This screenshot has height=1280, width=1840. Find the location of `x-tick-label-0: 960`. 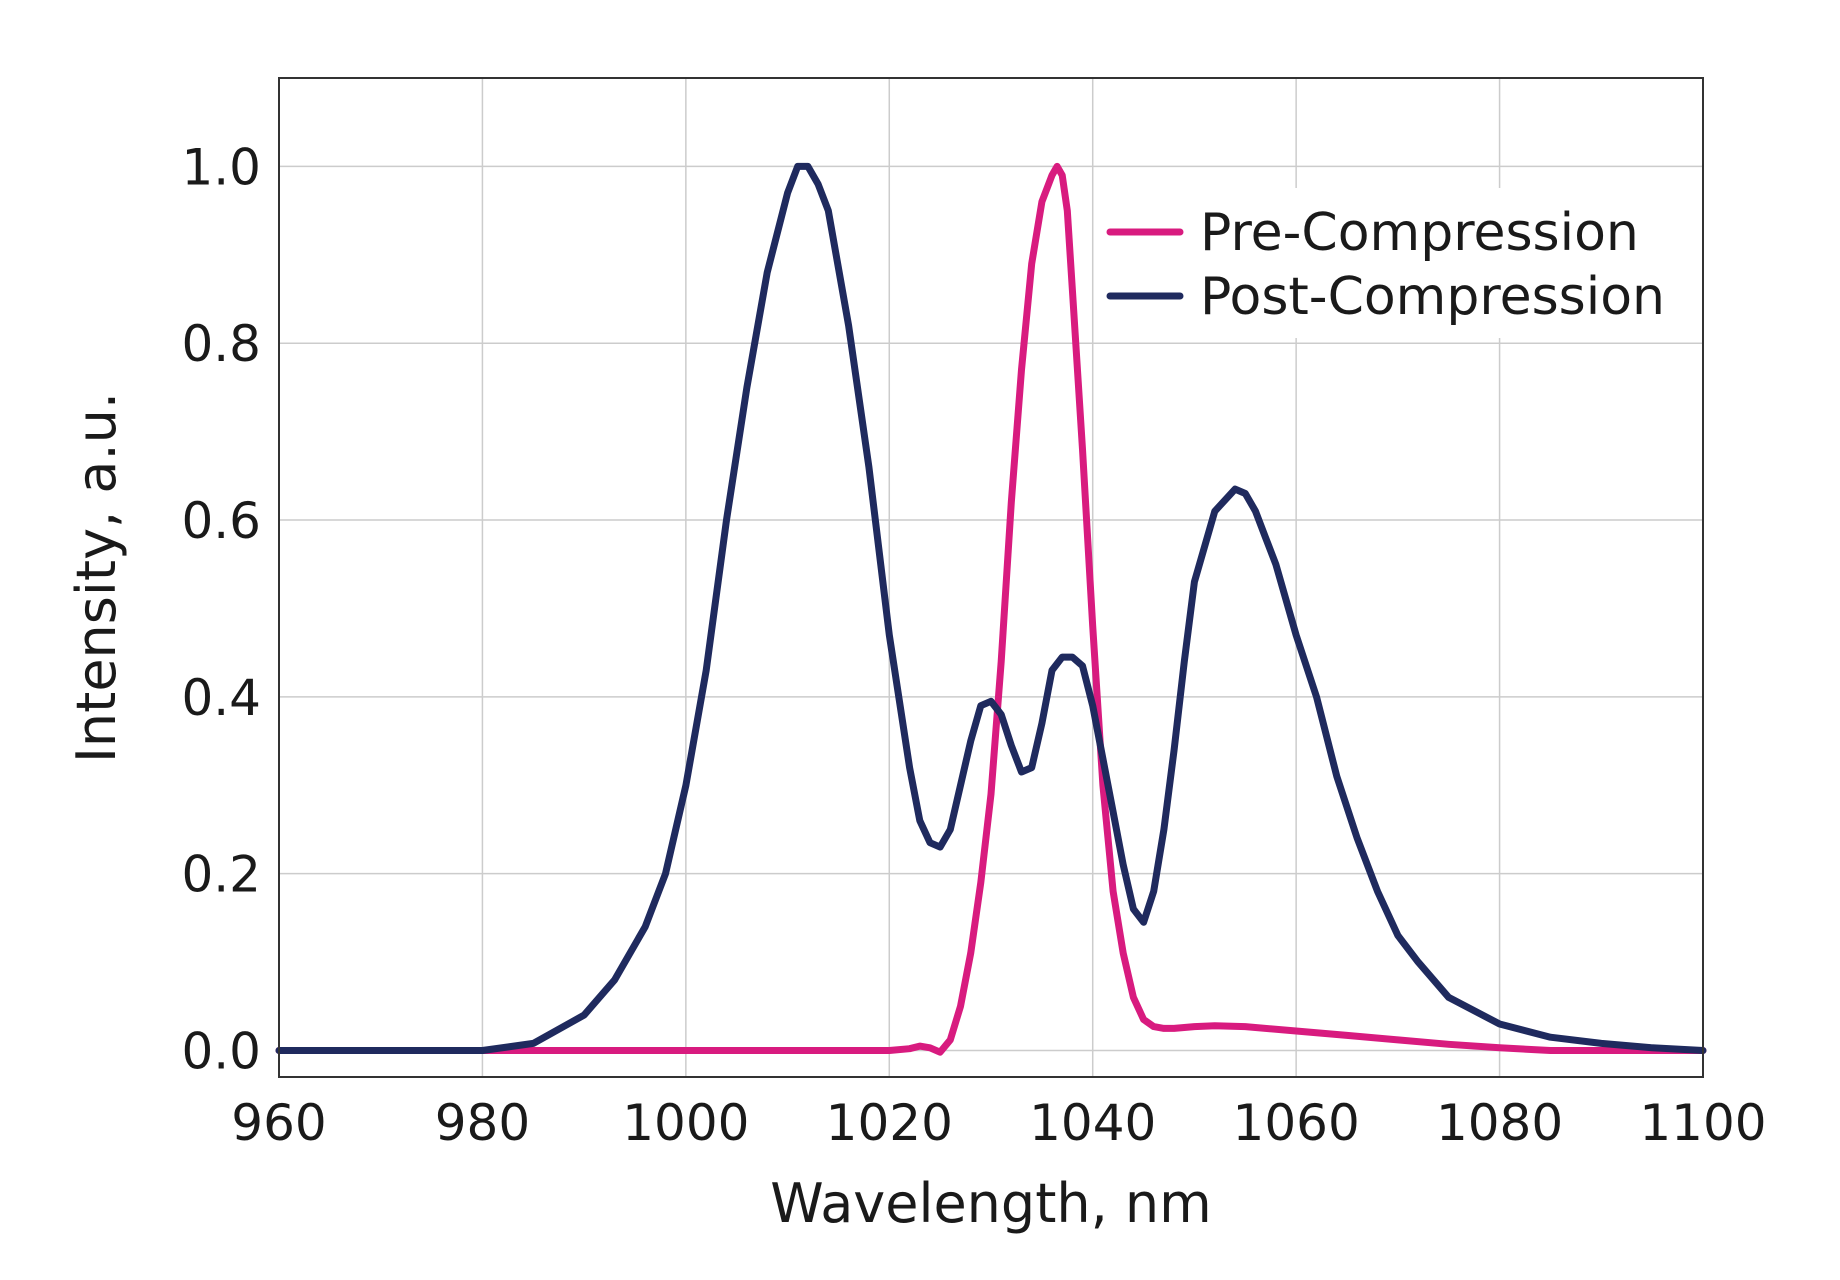

x-tick-label-0: 960 is located at coordinates (278, 1123).